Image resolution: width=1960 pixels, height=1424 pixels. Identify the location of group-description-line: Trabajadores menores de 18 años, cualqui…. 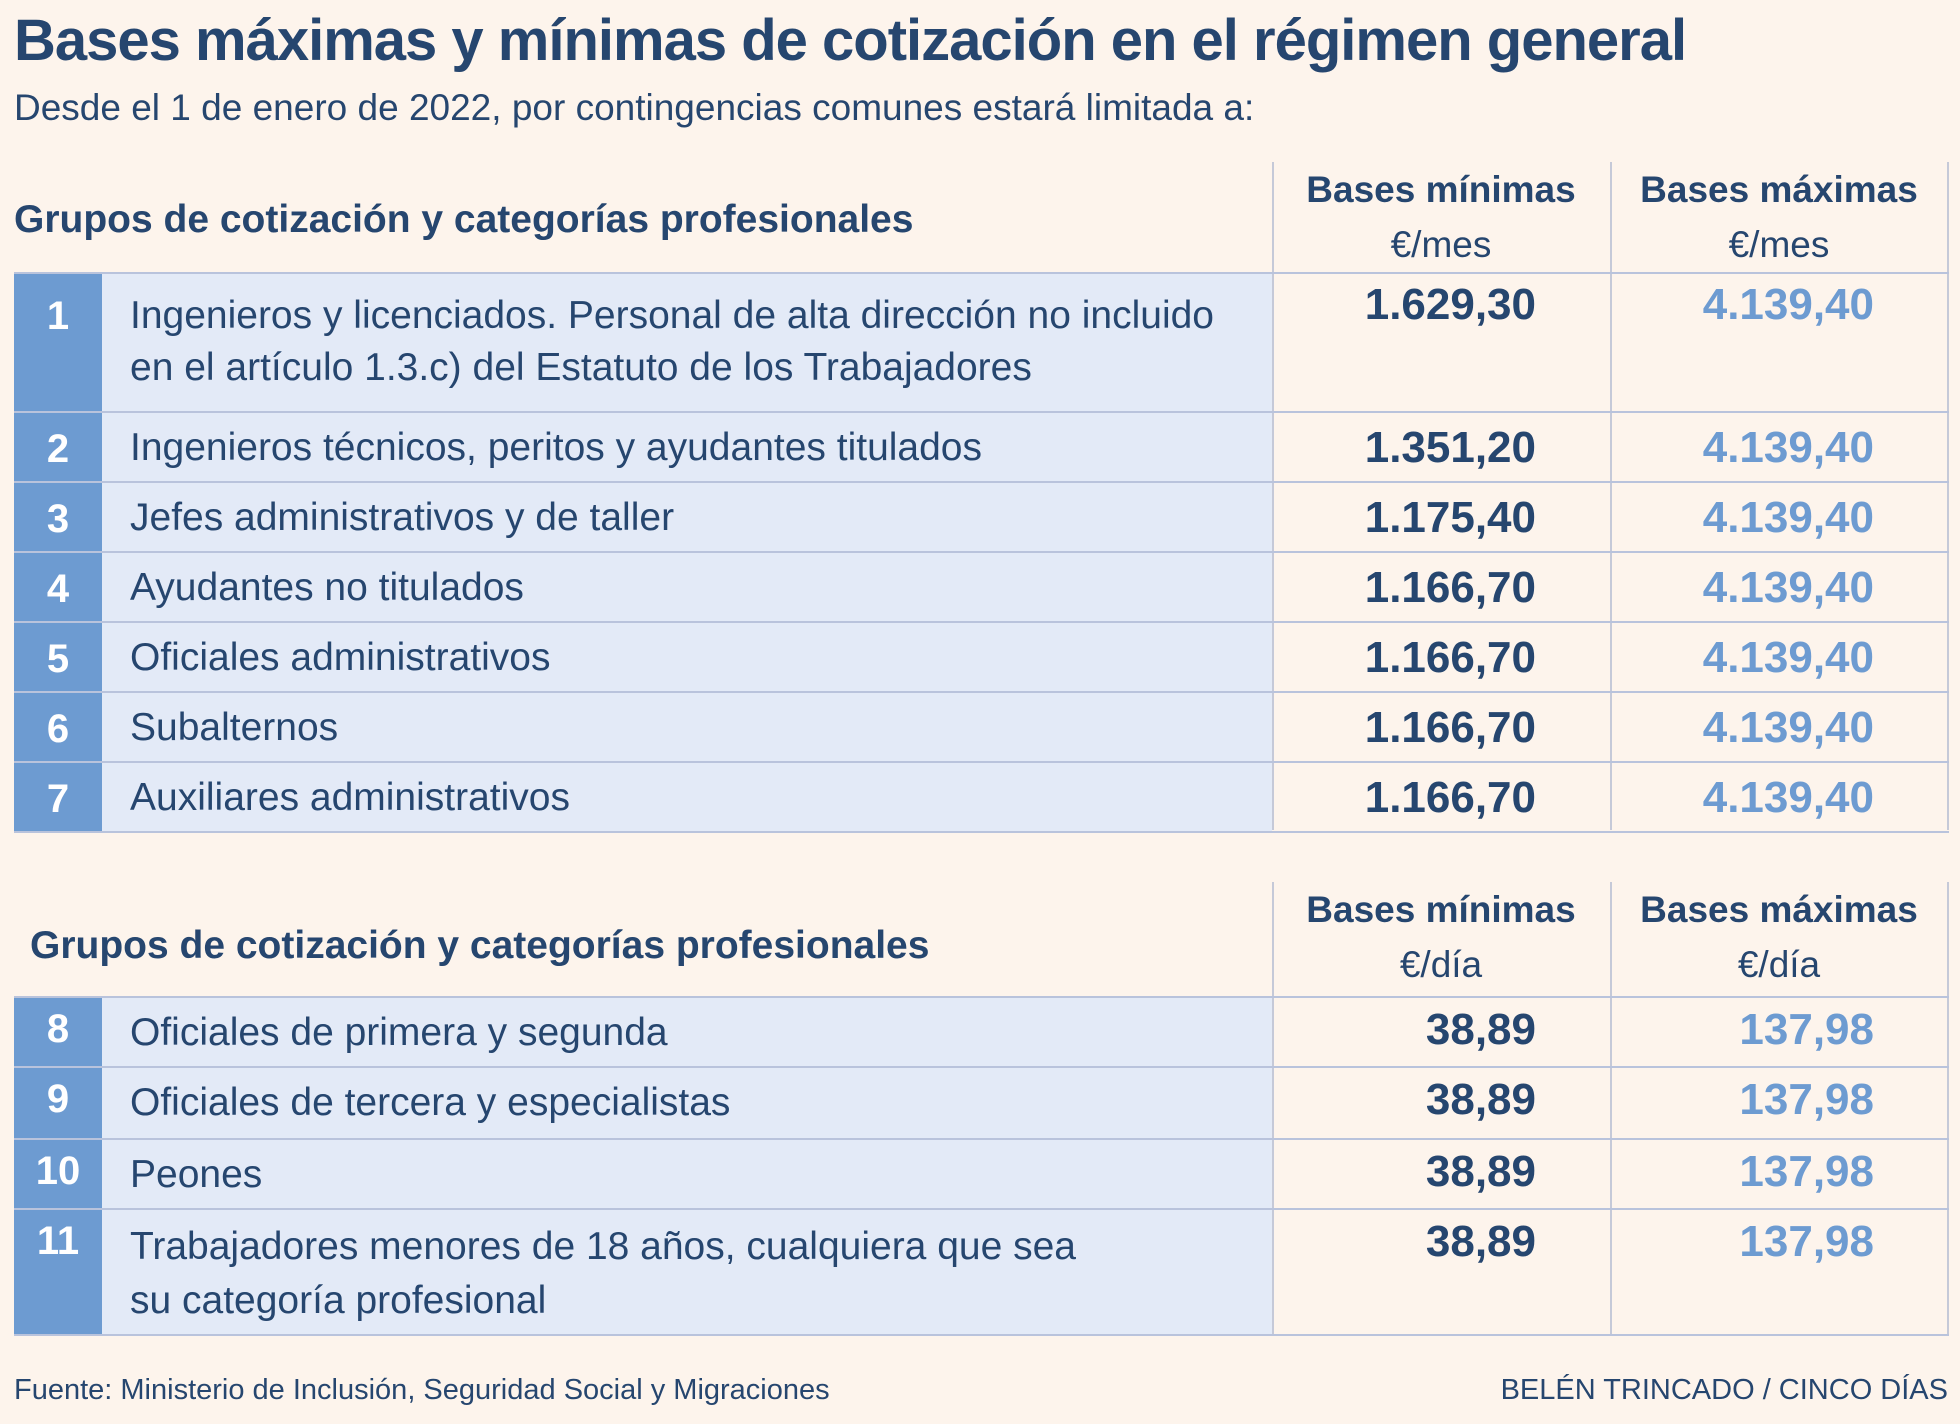
(603, 1246).